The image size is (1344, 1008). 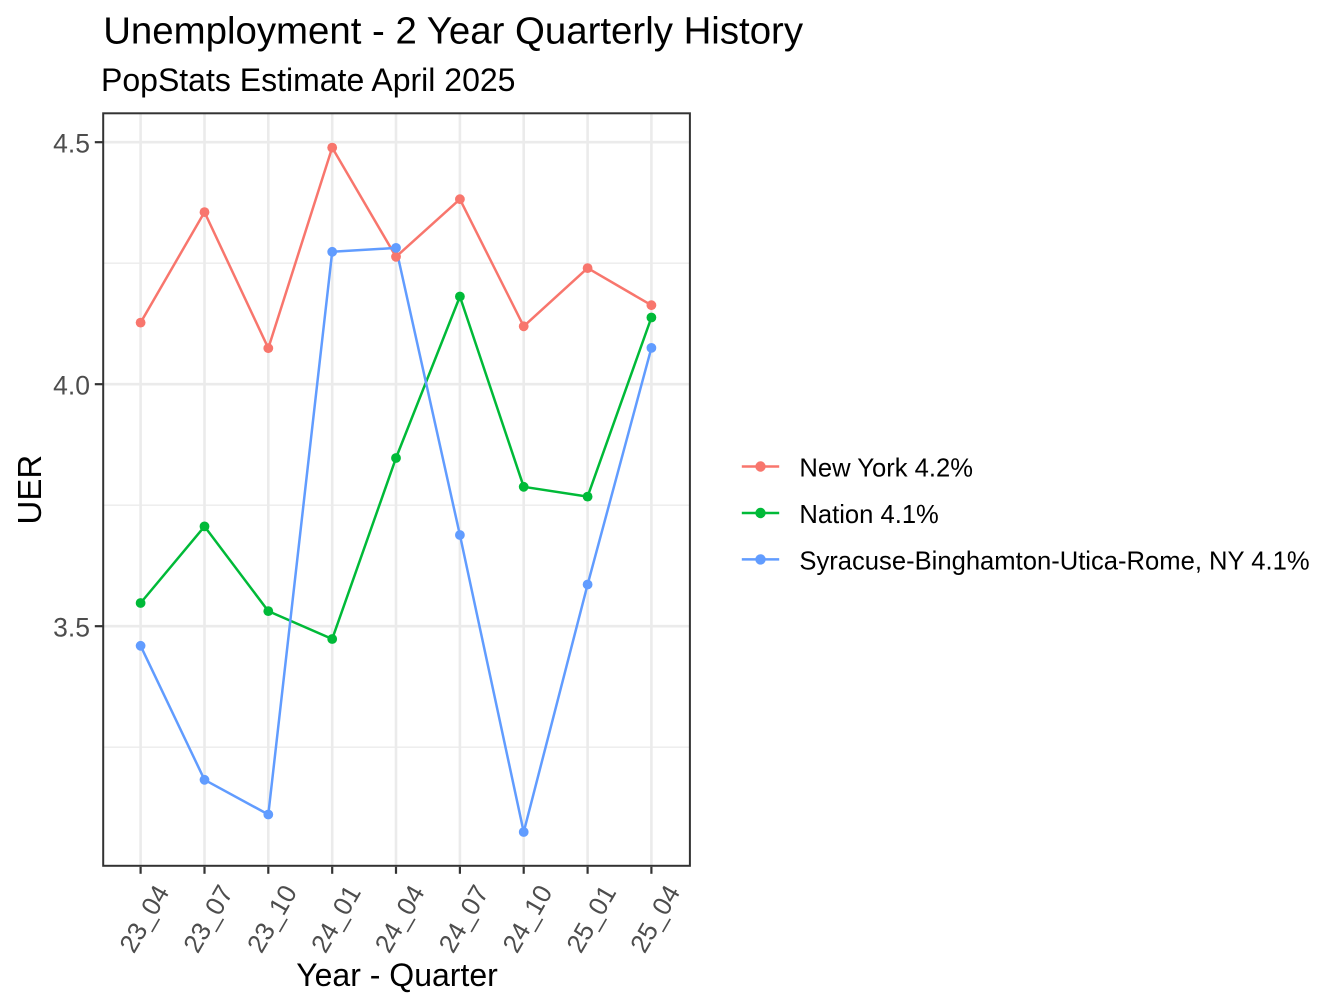 What do you see at coordinates (71, 627) in the screenshot?
I see `svg-text: 3.5` at bounding box center [71, 627].